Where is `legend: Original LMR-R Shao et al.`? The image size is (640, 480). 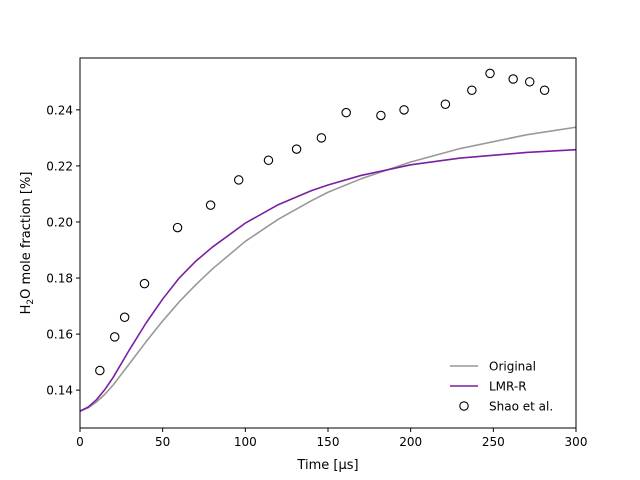 legend: Original LMR-R Shao et al. is located at coordinates (501, 387).